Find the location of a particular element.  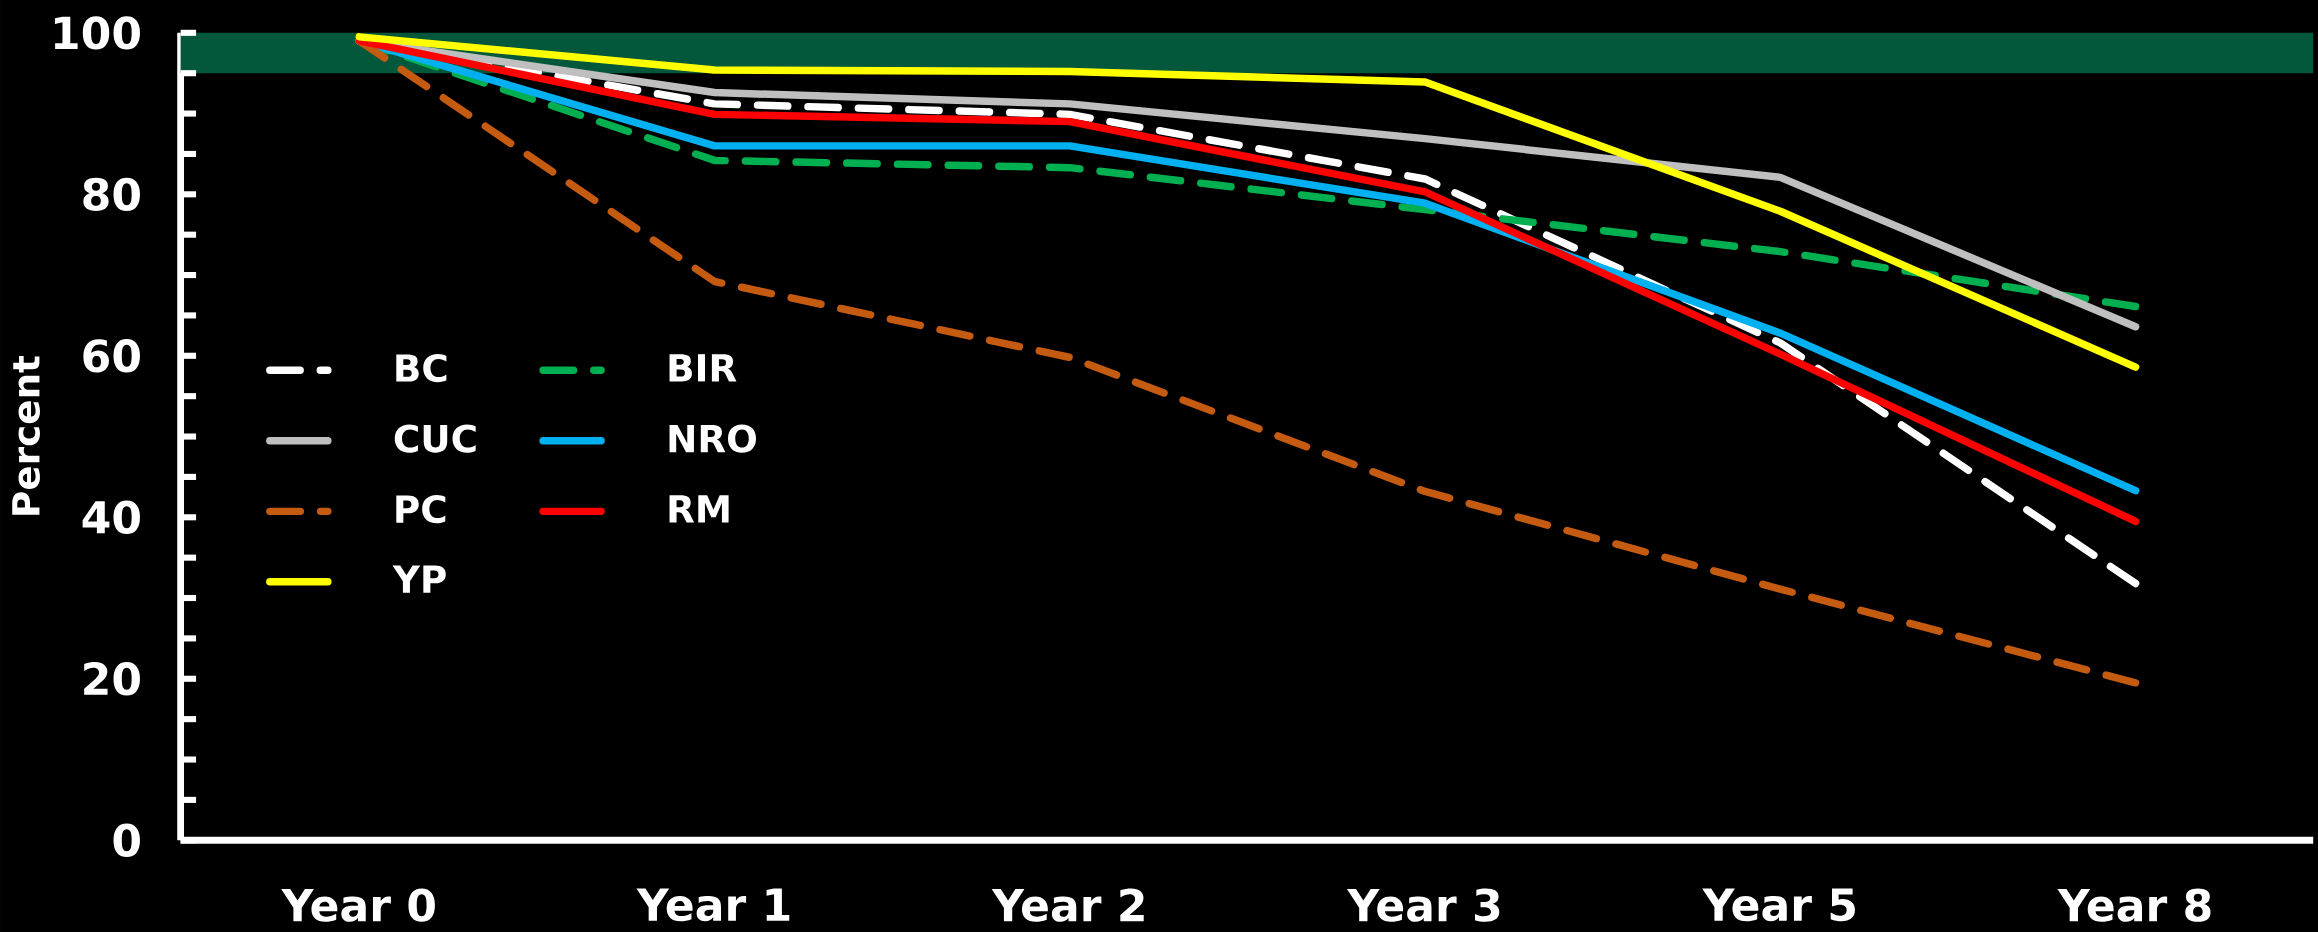

y-tick-label: 40 is located at coordinates (111, 517).